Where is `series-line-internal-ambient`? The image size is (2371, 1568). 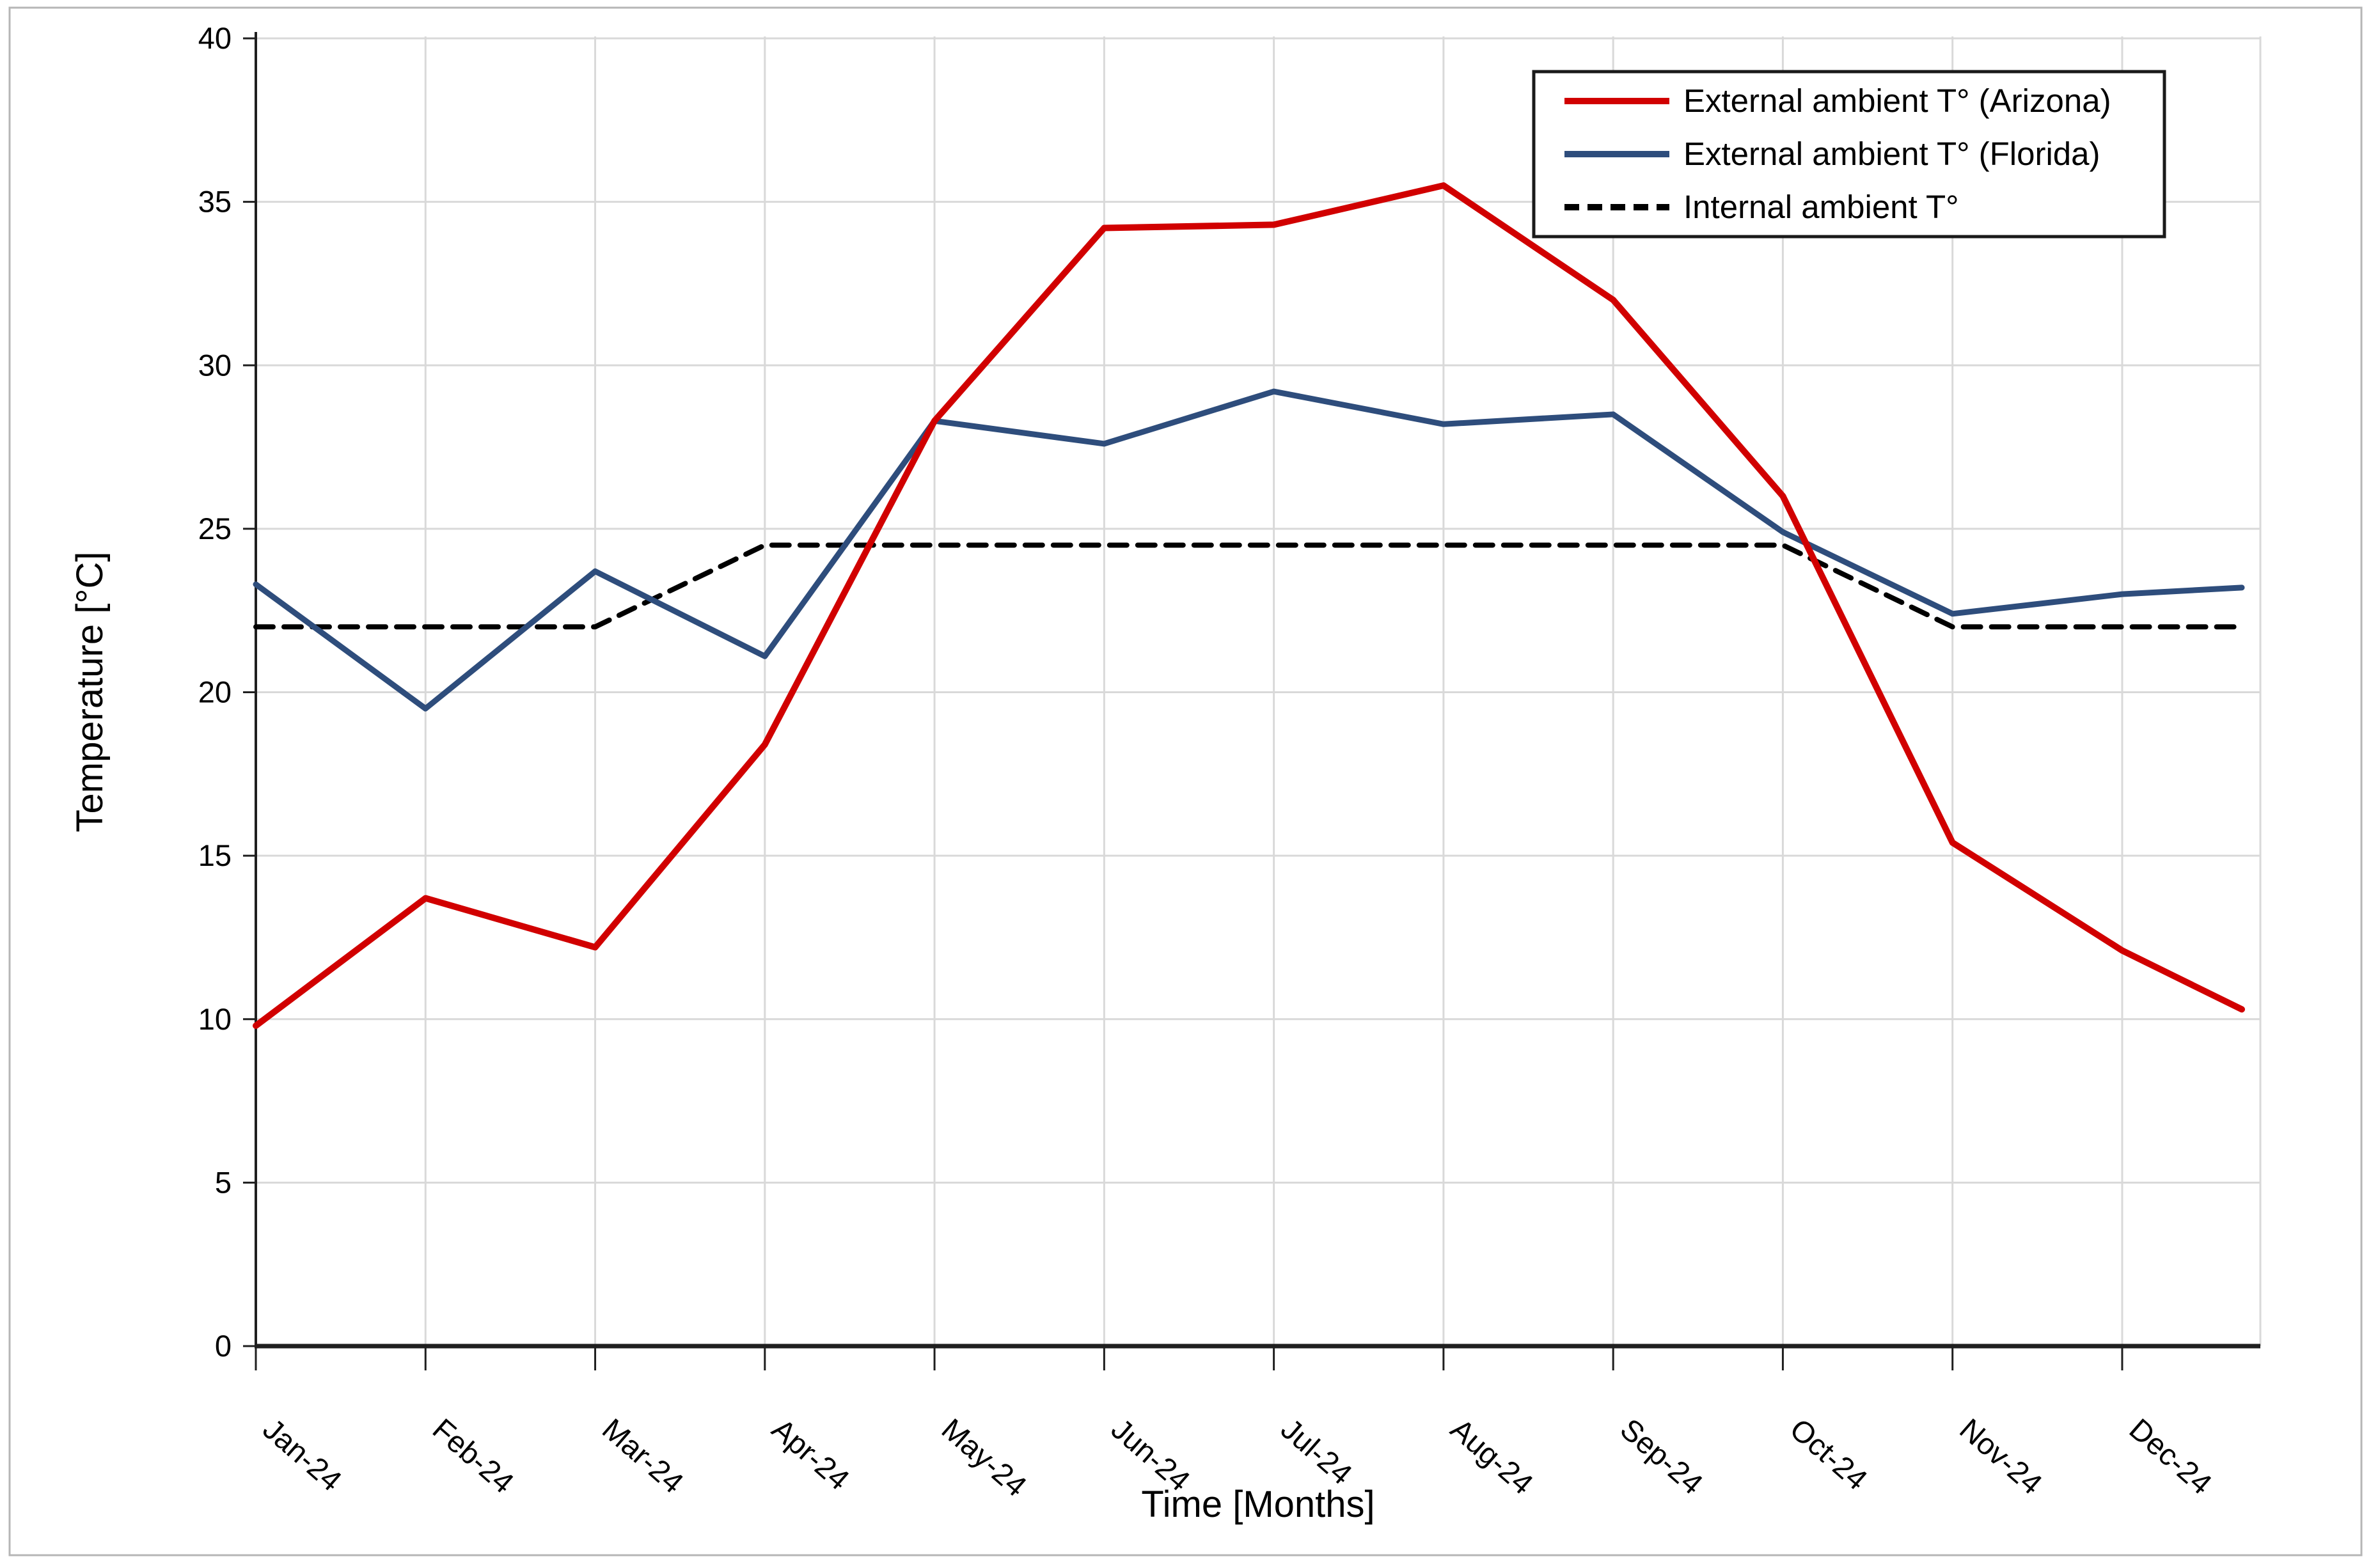
series-line-internal-ambient is located at coordinates (1248, 586).